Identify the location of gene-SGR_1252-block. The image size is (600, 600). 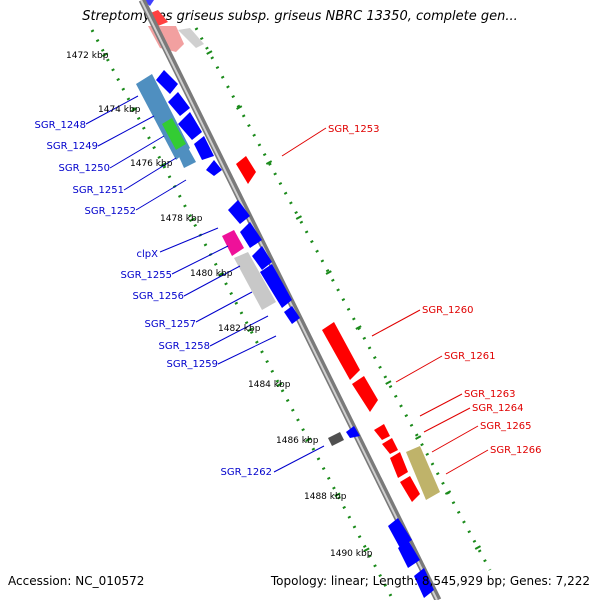
(214, 168).